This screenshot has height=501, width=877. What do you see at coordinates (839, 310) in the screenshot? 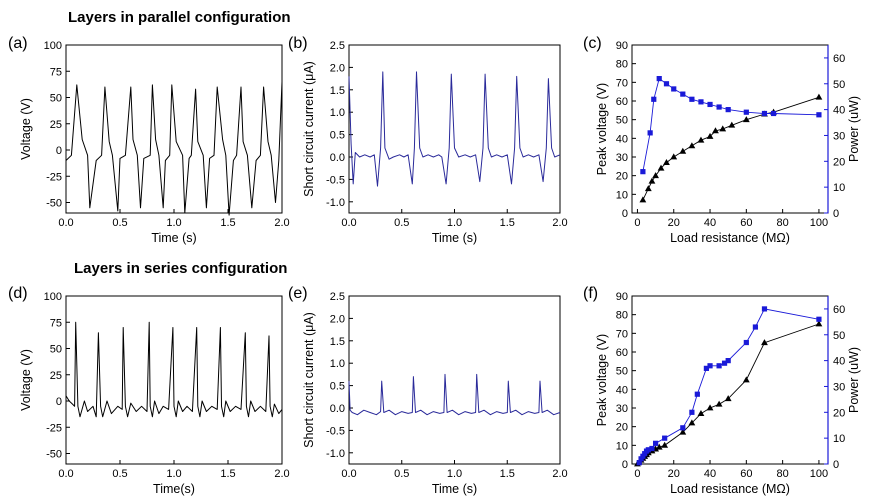
I see `y2-tick-label-f: 60` at bounding box center [839, 310].